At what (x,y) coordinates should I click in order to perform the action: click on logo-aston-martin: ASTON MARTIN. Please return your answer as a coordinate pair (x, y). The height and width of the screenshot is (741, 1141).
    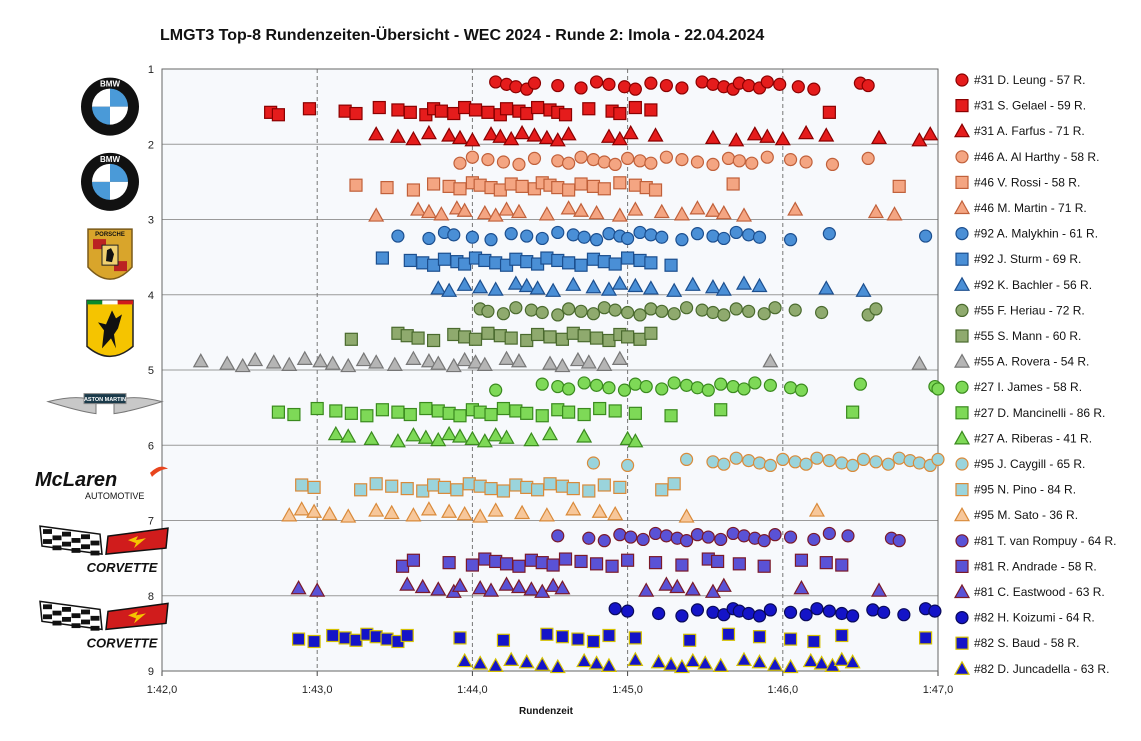
    Looking at the image, I should click on (105, 404).